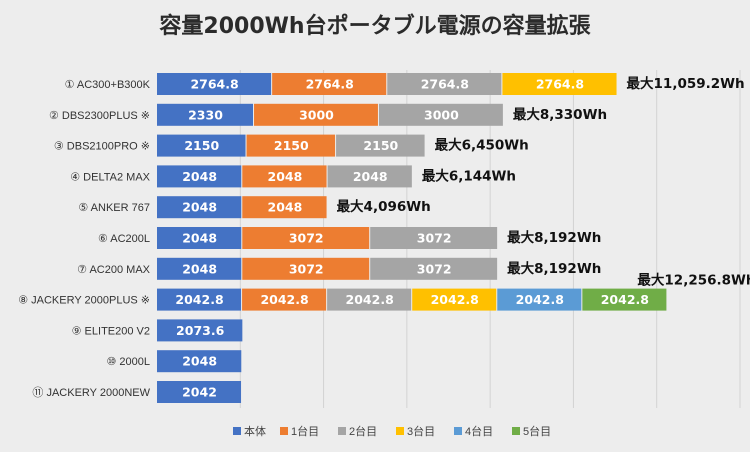 The width and height of the screenshot is (750, 452). Describe the element at coordinates (363, 431) in the screenshot. I see `legend-label: 2台目` at that location.